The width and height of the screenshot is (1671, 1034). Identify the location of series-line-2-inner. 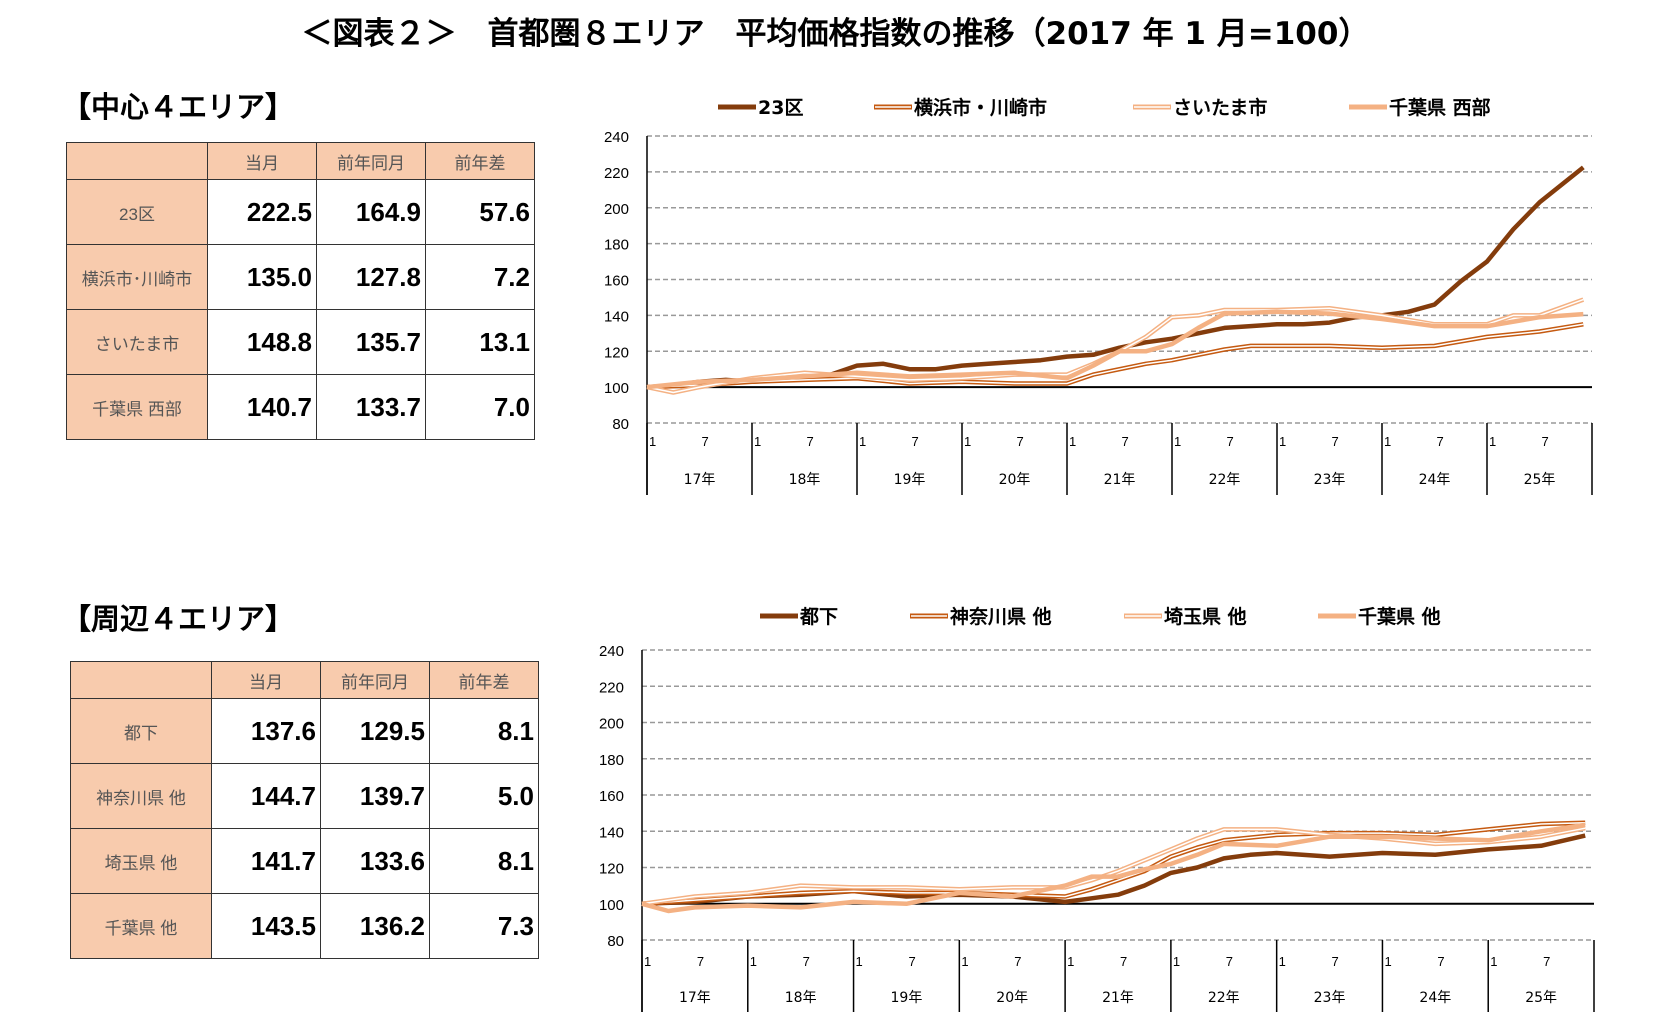
(1115, 355).